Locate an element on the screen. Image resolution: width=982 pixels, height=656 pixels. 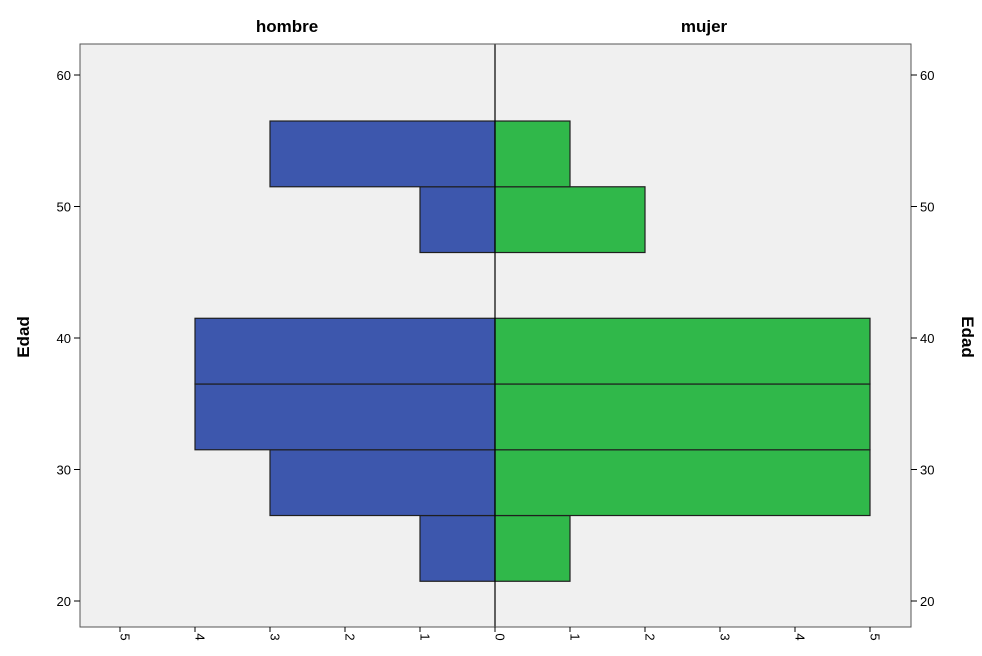
y-axis-left: 20 30 40 50 60 is located at coordinates (68, 338).